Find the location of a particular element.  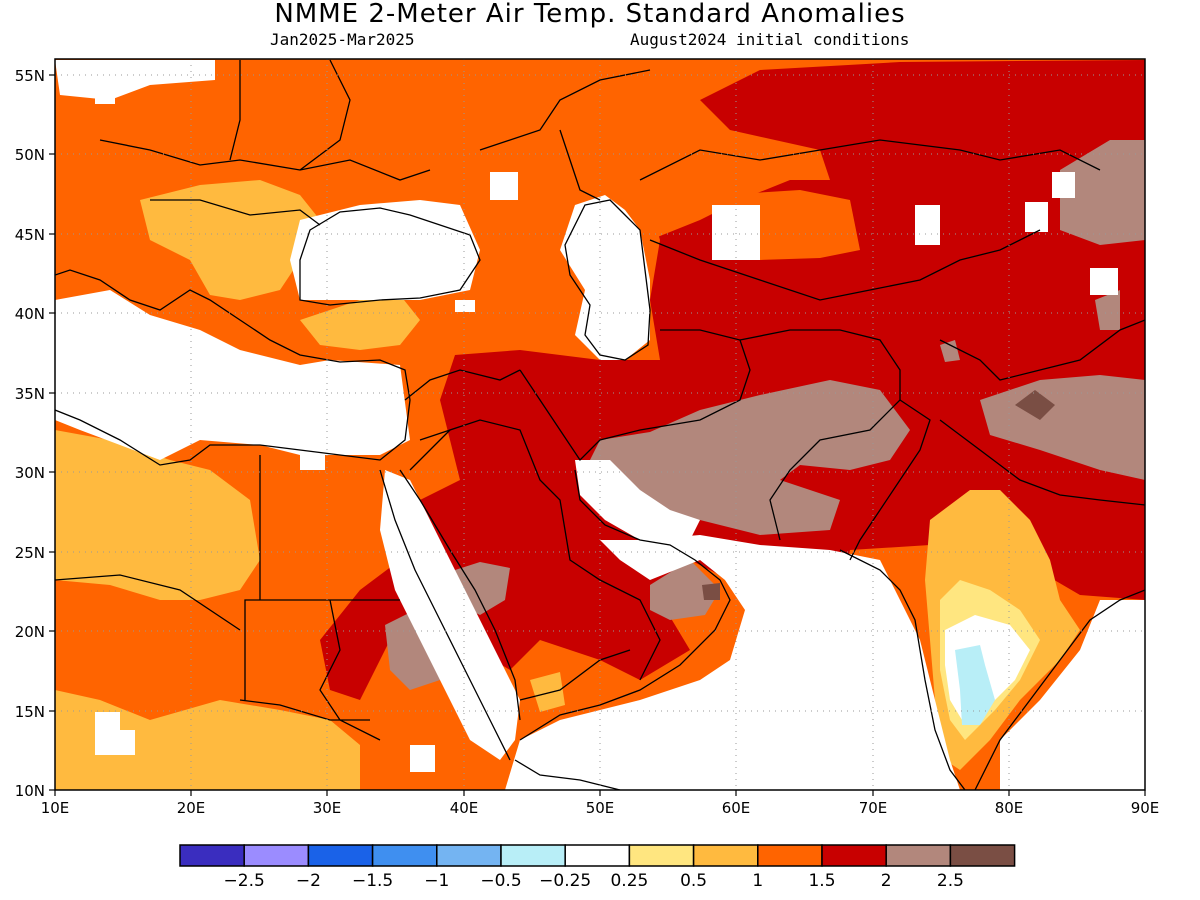

border-central-asia is located at coordinates (845, 265).